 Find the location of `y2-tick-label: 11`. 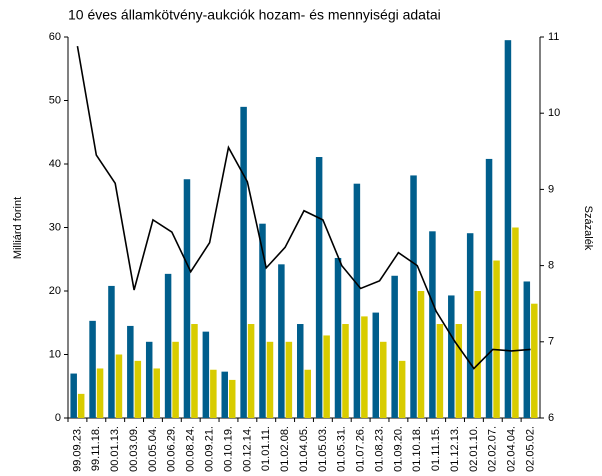

y2-tick-label: 11 is located at coordinates (553, 37).